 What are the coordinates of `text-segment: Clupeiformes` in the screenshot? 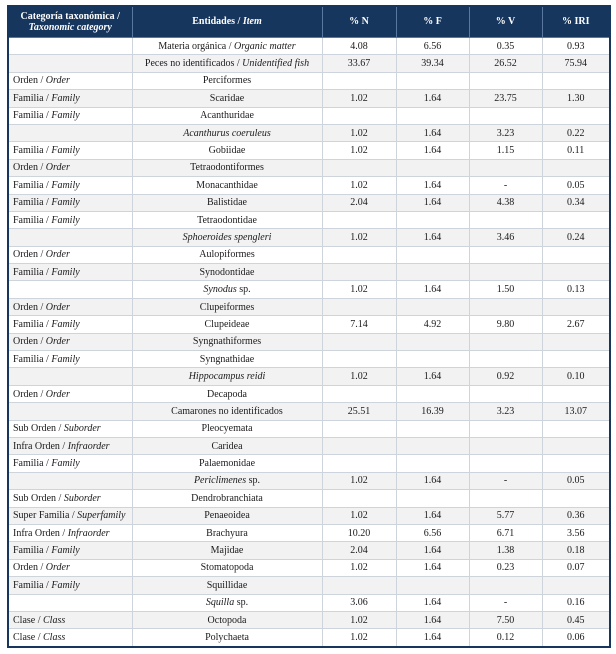 It's located at (227, 307).